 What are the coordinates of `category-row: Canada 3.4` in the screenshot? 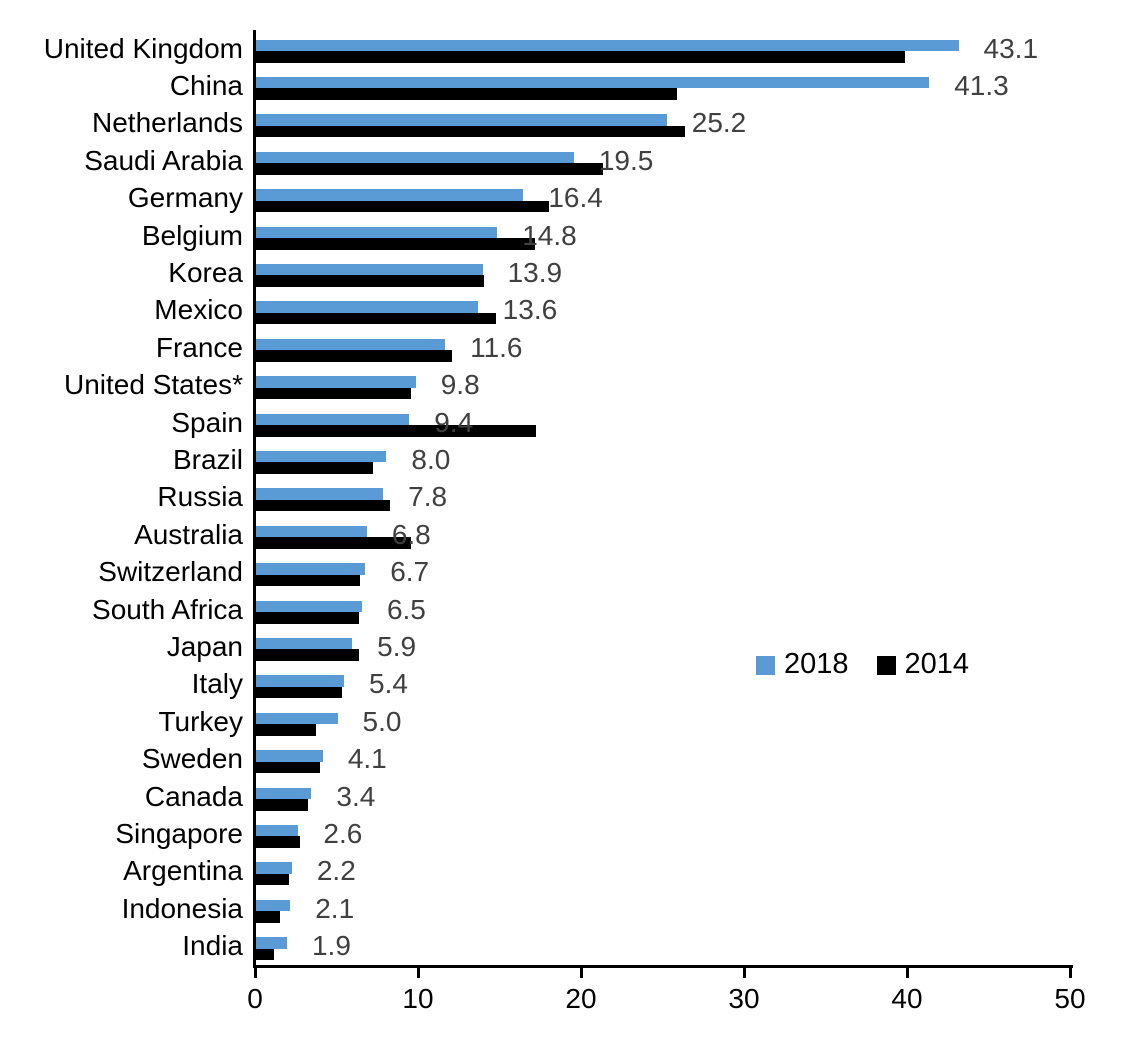 It's located at (561, 796).